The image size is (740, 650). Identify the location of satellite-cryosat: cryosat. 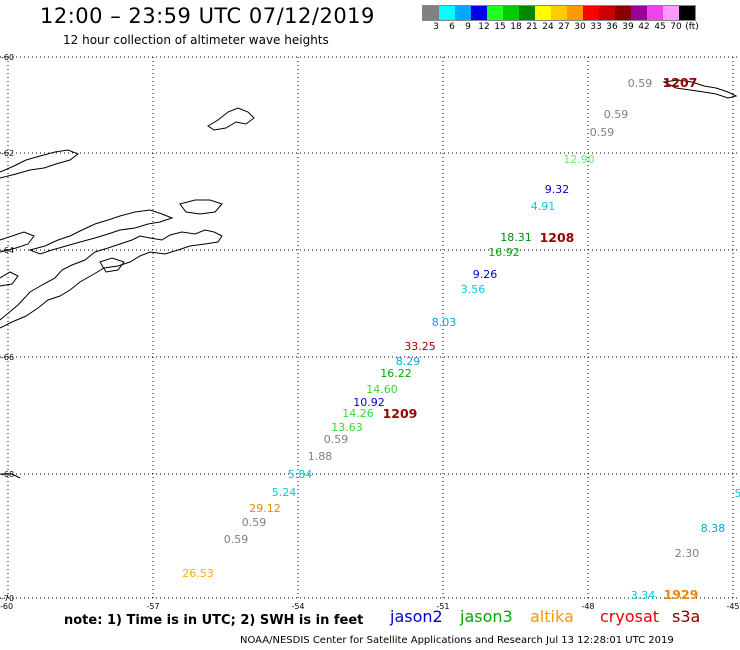
(630, 616).